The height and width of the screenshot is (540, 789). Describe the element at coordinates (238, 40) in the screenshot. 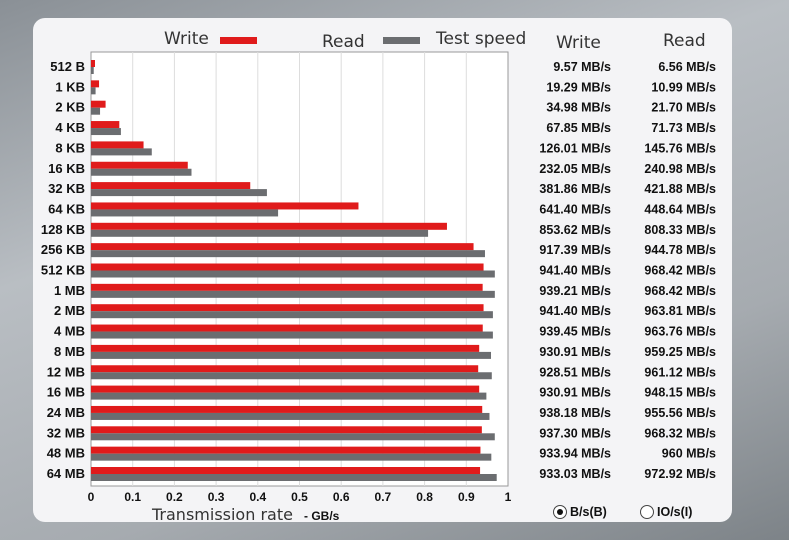

I see `legend-write-swatch` at that location.